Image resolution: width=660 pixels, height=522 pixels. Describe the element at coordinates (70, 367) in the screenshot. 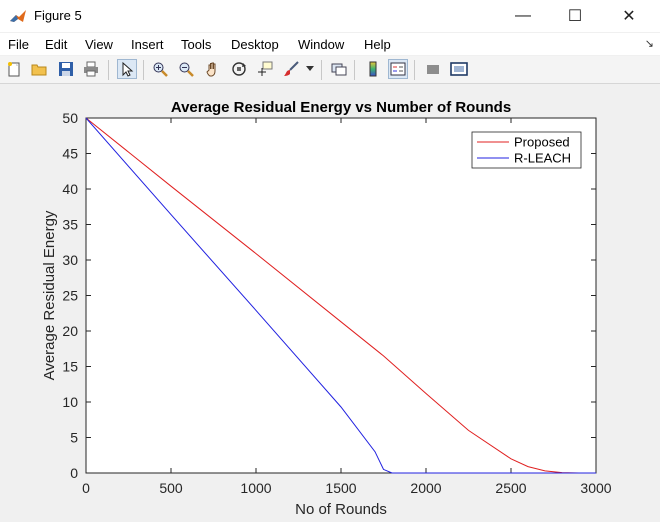

I see `y-tick-label: 15` at that location.